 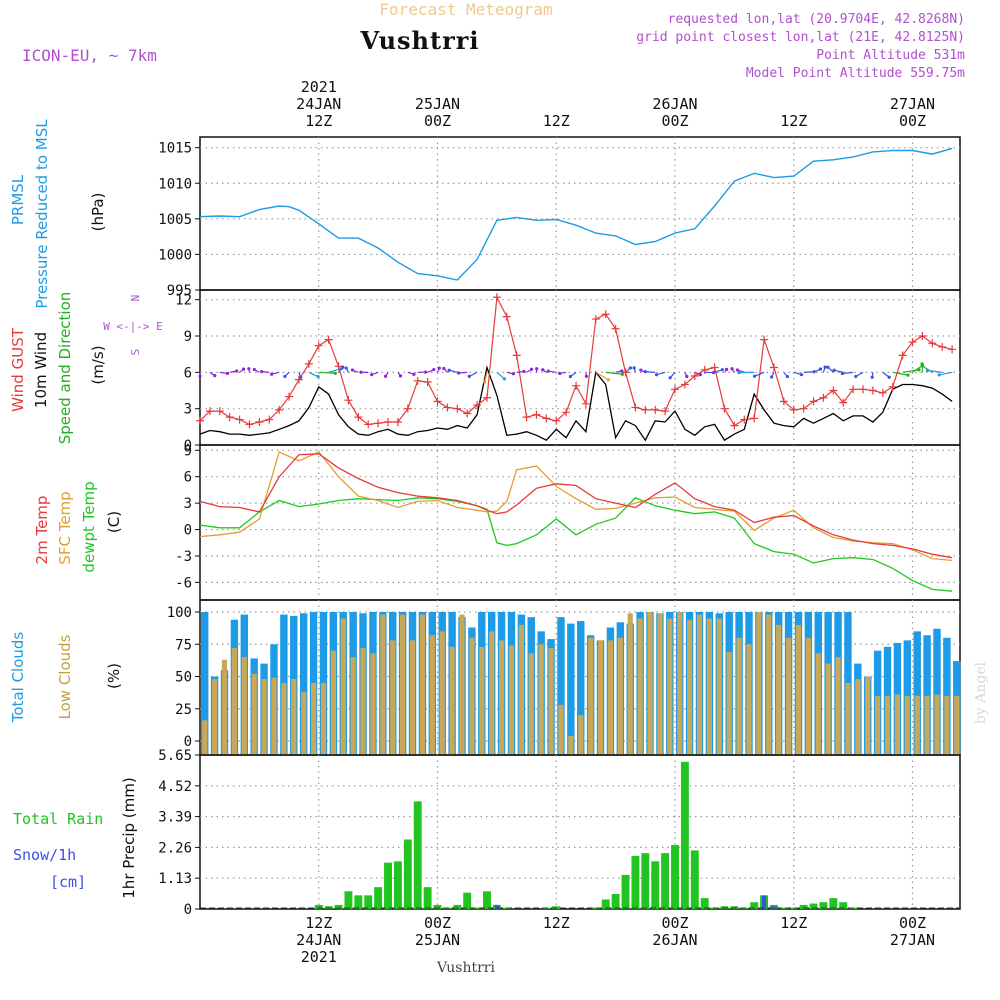 What do you see at coordinates (175, 848) in the screenshot?
I see `precip-tick-label: 2.26` at bounding box center [175, 848].